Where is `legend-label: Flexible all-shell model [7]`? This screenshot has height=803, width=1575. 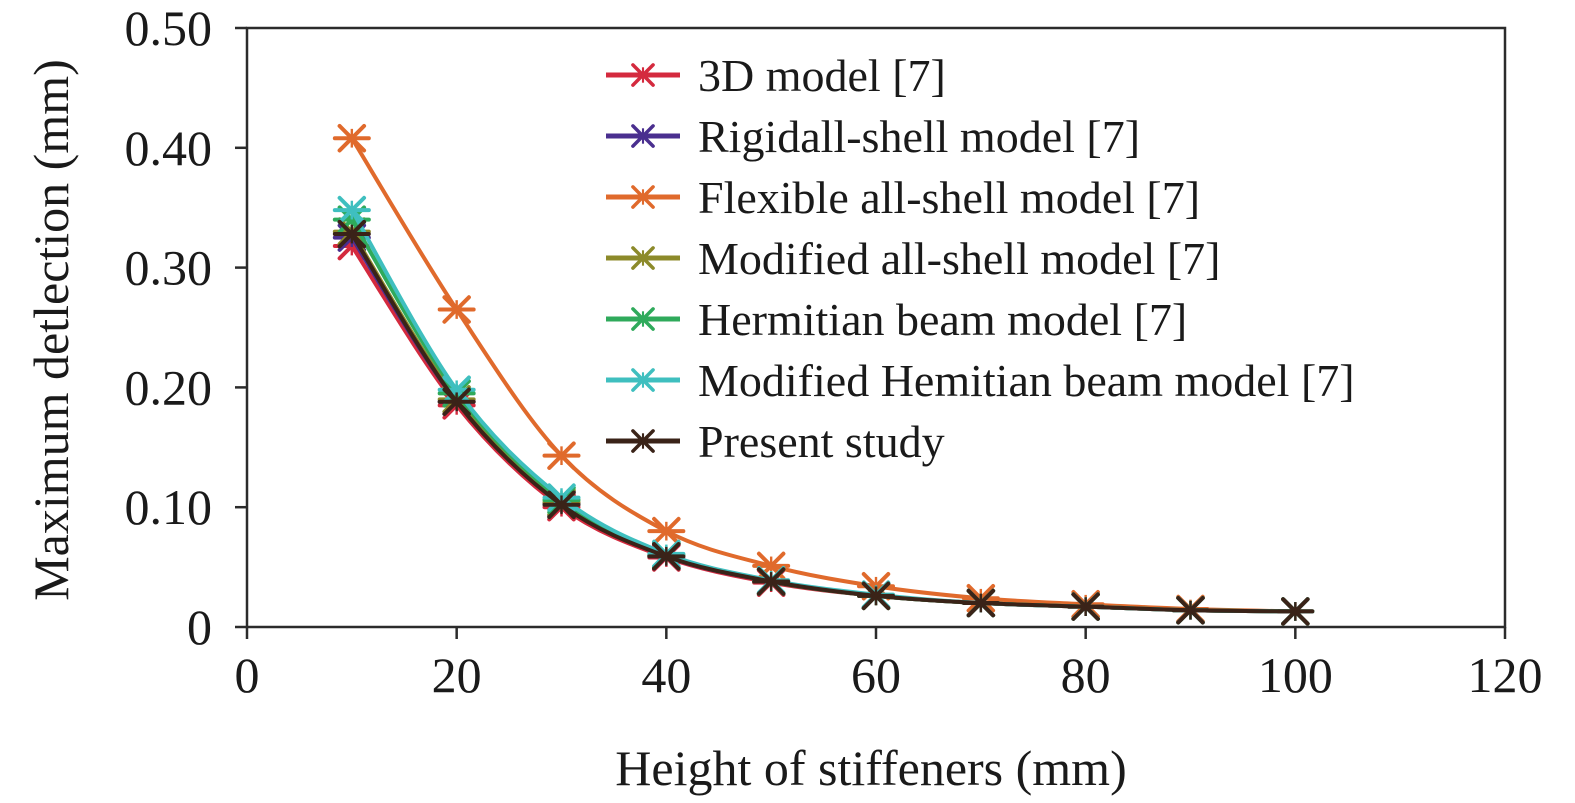 legend-label: Flexible all-shell model [7] is located at coordinates (949, 197).